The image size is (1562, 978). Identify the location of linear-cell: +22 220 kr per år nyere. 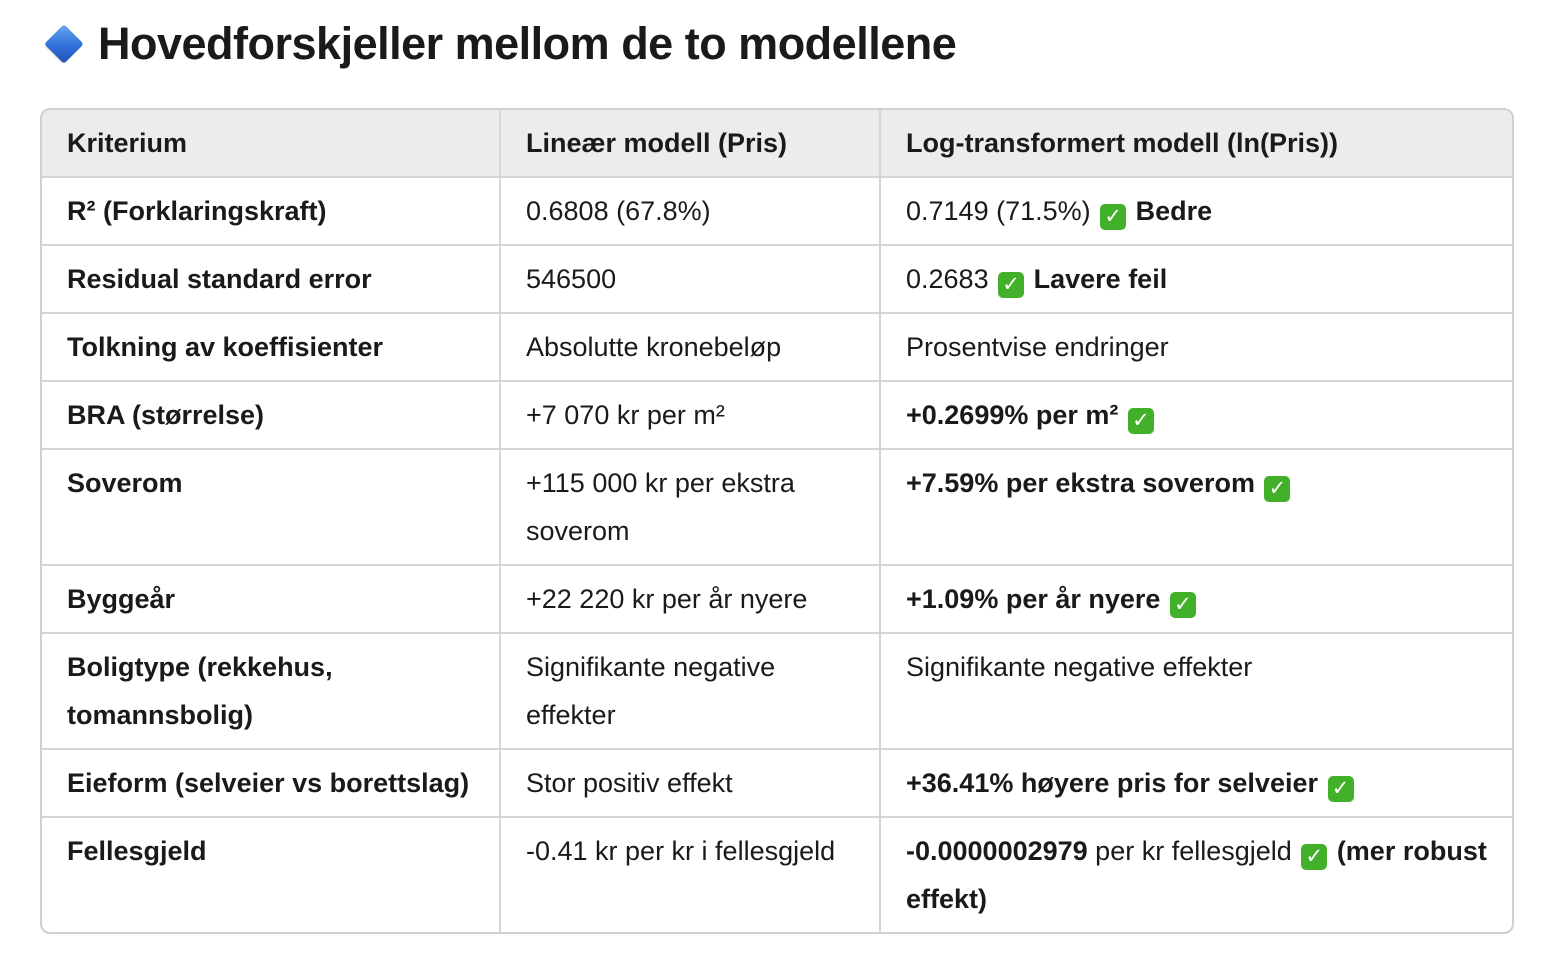
(690, 599).